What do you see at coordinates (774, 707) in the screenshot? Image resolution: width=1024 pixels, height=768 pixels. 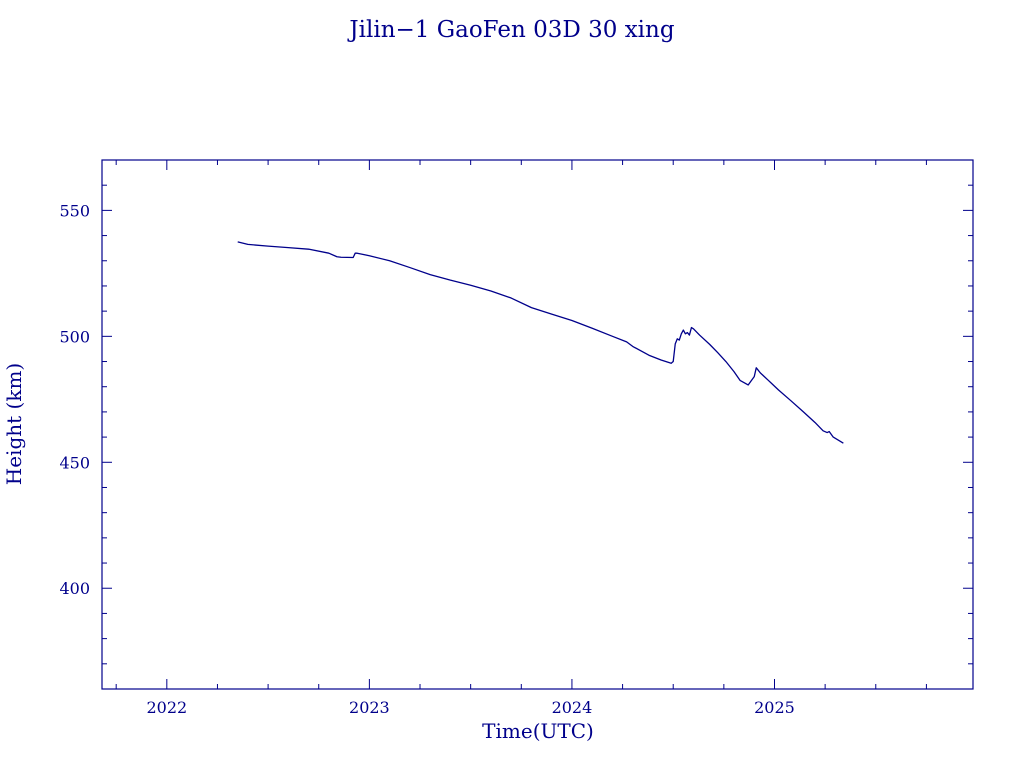 I see `x-tick-label: 2025` at bounding box center [774, 707].